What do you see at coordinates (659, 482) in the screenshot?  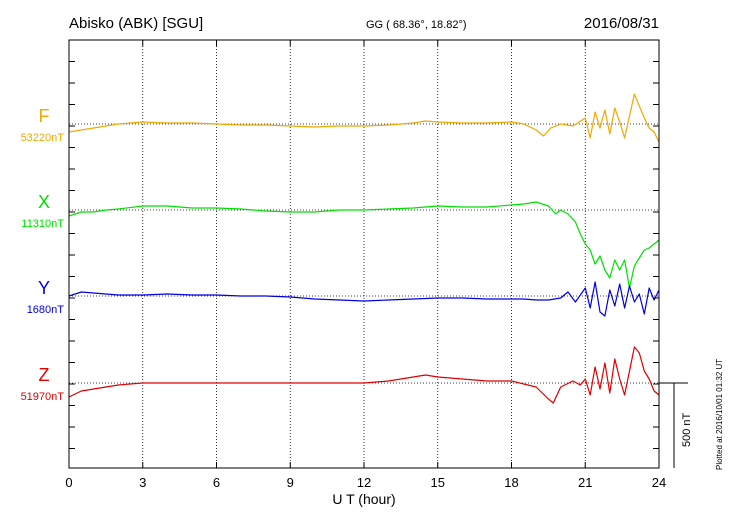 I see `x-tick-label: 24` at bounding box center [659, 482].